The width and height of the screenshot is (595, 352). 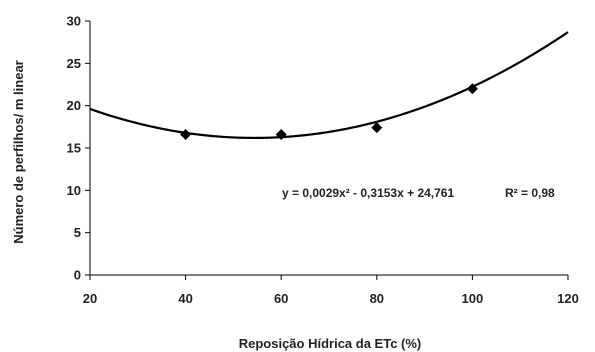 I want to click on y-tick-label: 0, so click(x=77, y=275).